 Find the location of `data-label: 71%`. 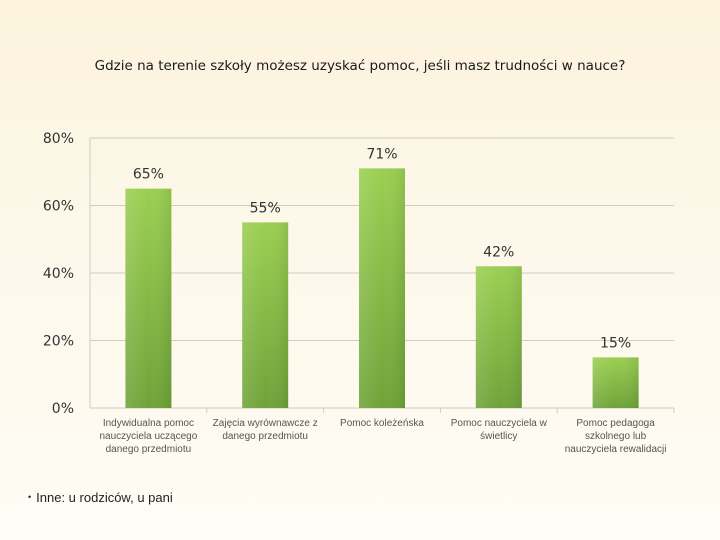

data-label: 71% is located at coordinates (381, 154).